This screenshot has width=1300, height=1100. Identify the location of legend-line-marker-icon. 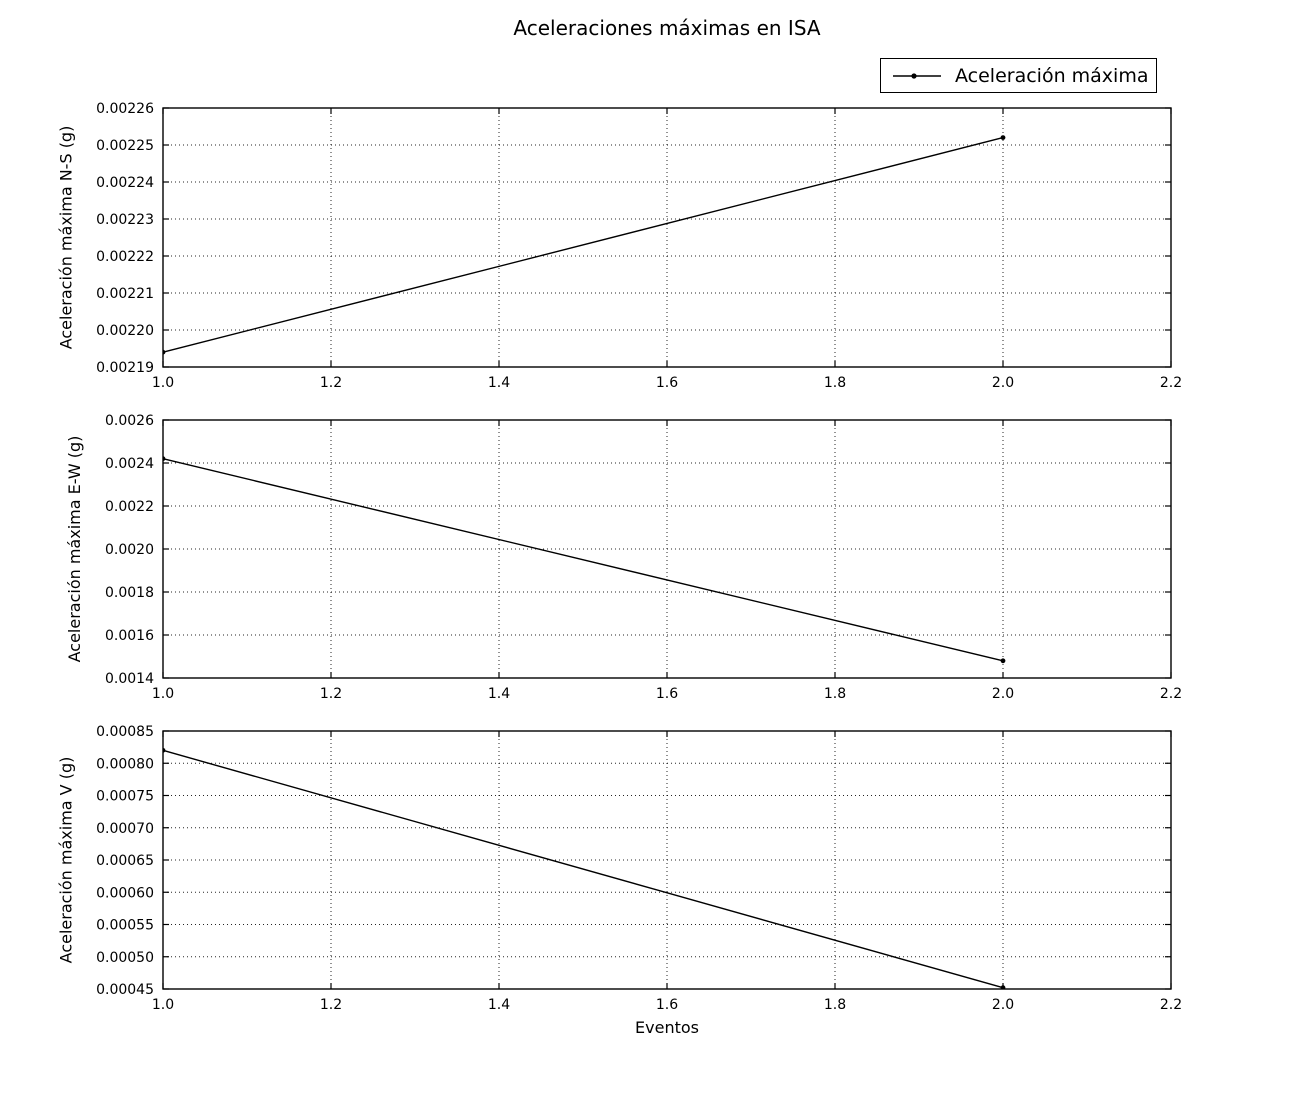
(917, 75).